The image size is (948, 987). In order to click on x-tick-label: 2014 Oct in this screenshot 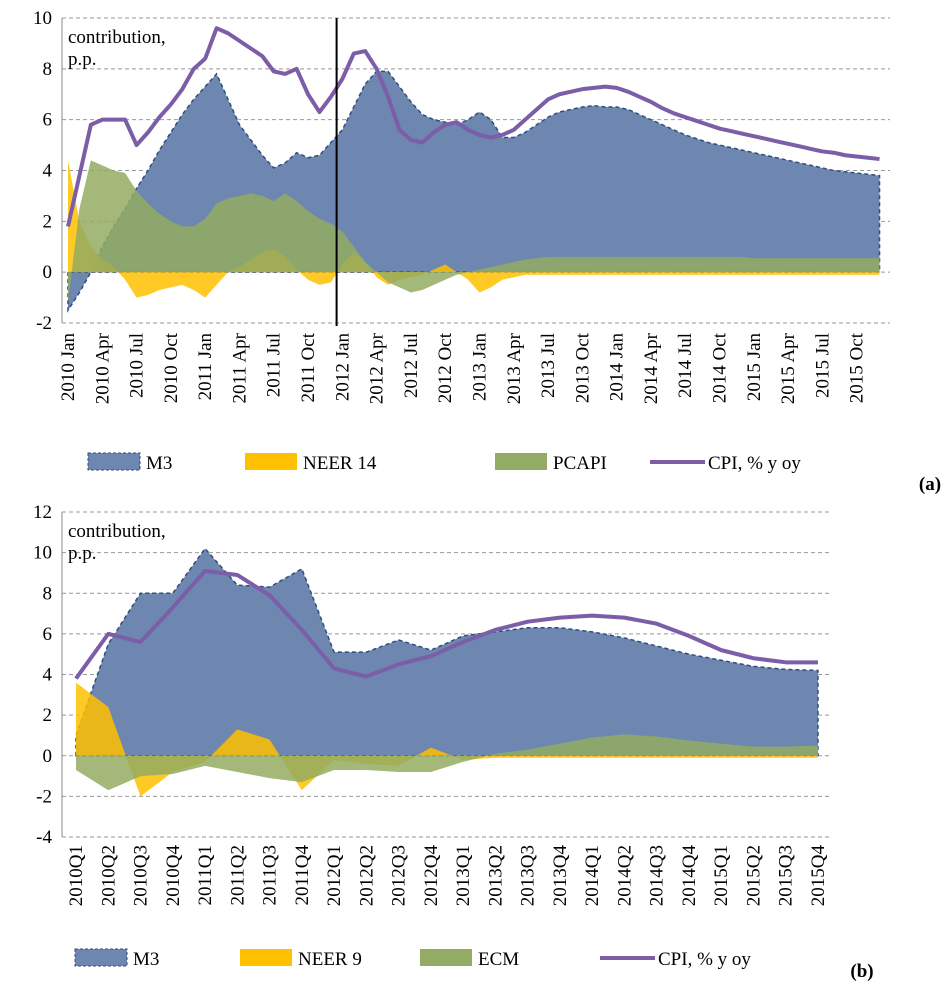, I will do `click(720, 367)`.